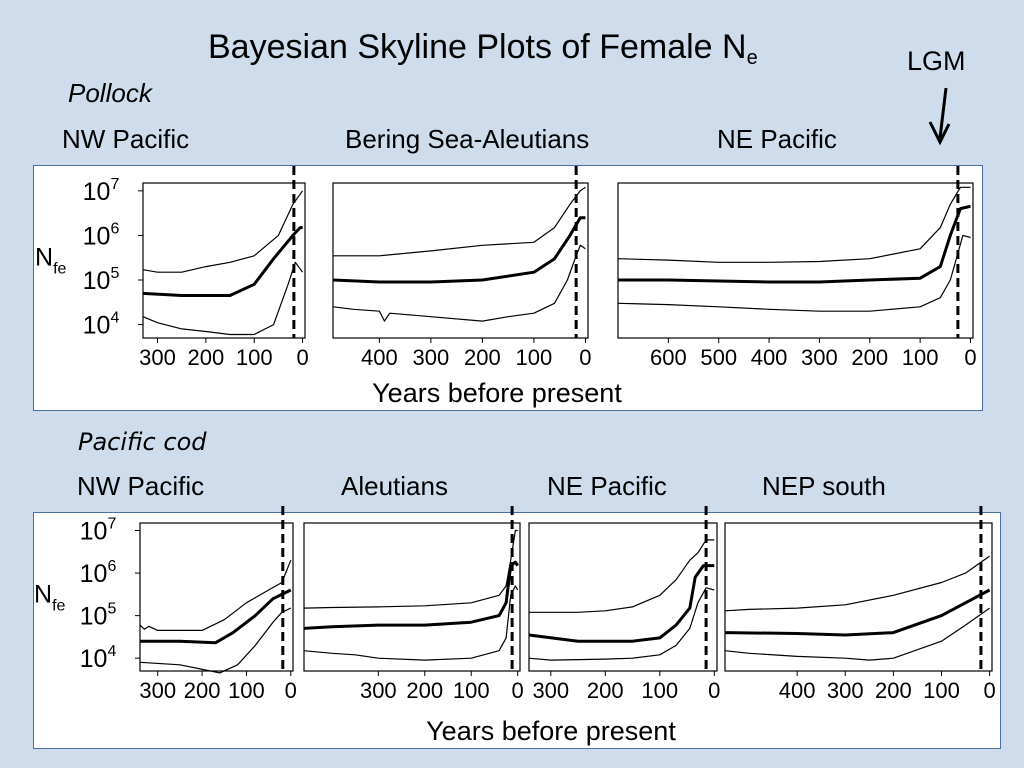 The image size is (1024, 768). Describe the element at coordinates (668, 357) in the screenshot. I see `x-tick-label: 600` at that location.